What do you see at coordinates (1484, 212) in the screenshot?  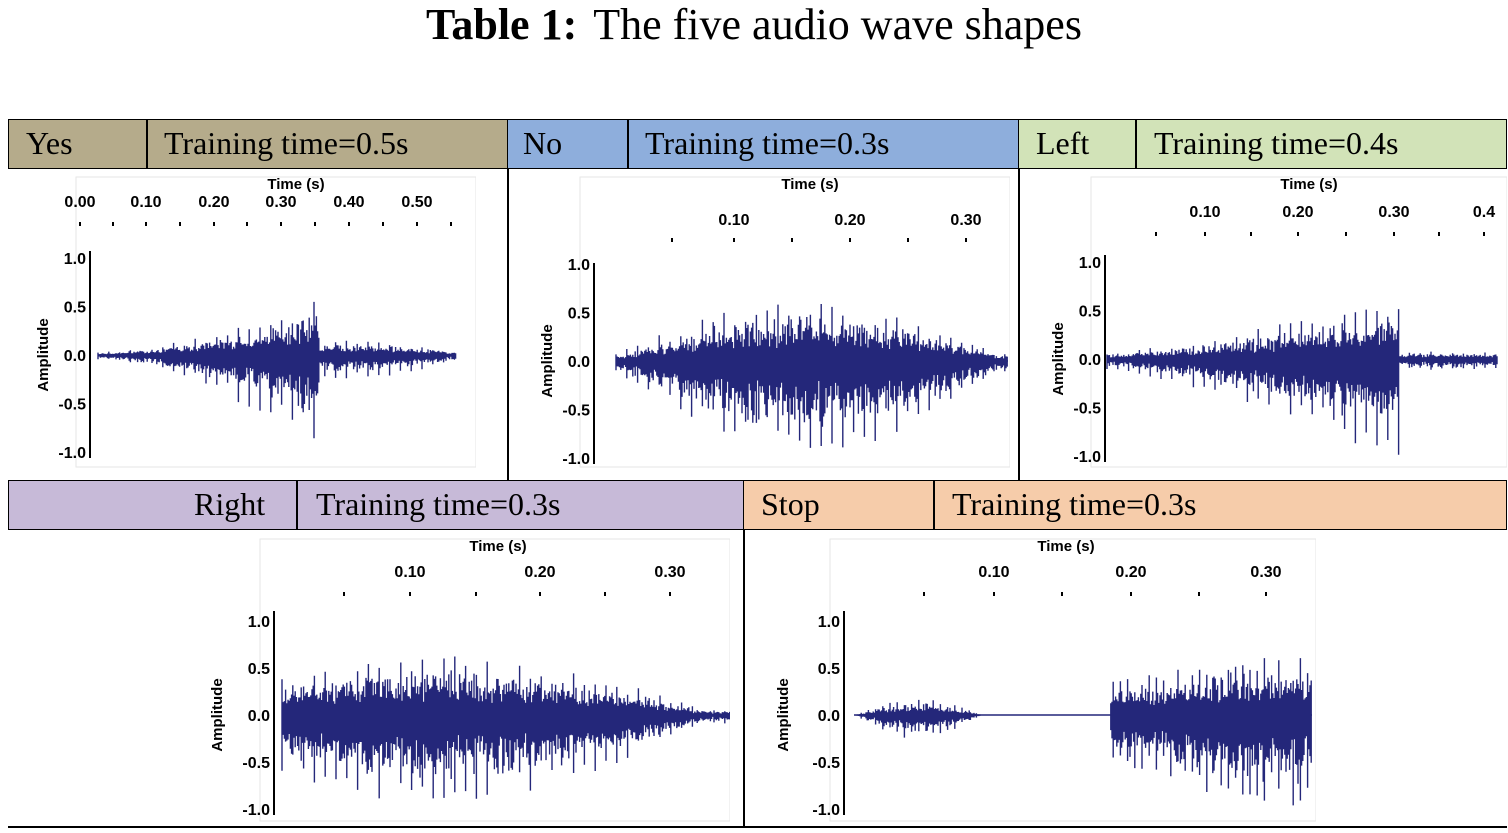 I see `x-tick-label: 0.4` at bounding box center [1484, 212].